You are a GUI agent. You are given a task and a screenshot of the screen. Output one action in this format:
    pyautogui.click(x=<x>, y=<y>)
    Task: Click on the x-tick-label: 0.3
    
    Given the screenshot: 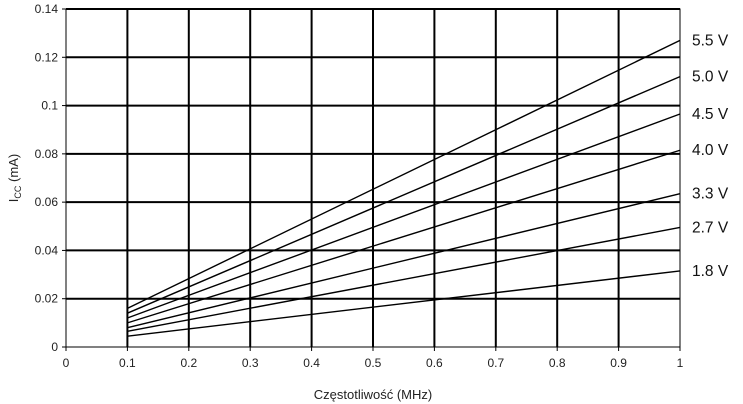 What is the action you would take?
    pyautogui.click(x=250, y=363)
    